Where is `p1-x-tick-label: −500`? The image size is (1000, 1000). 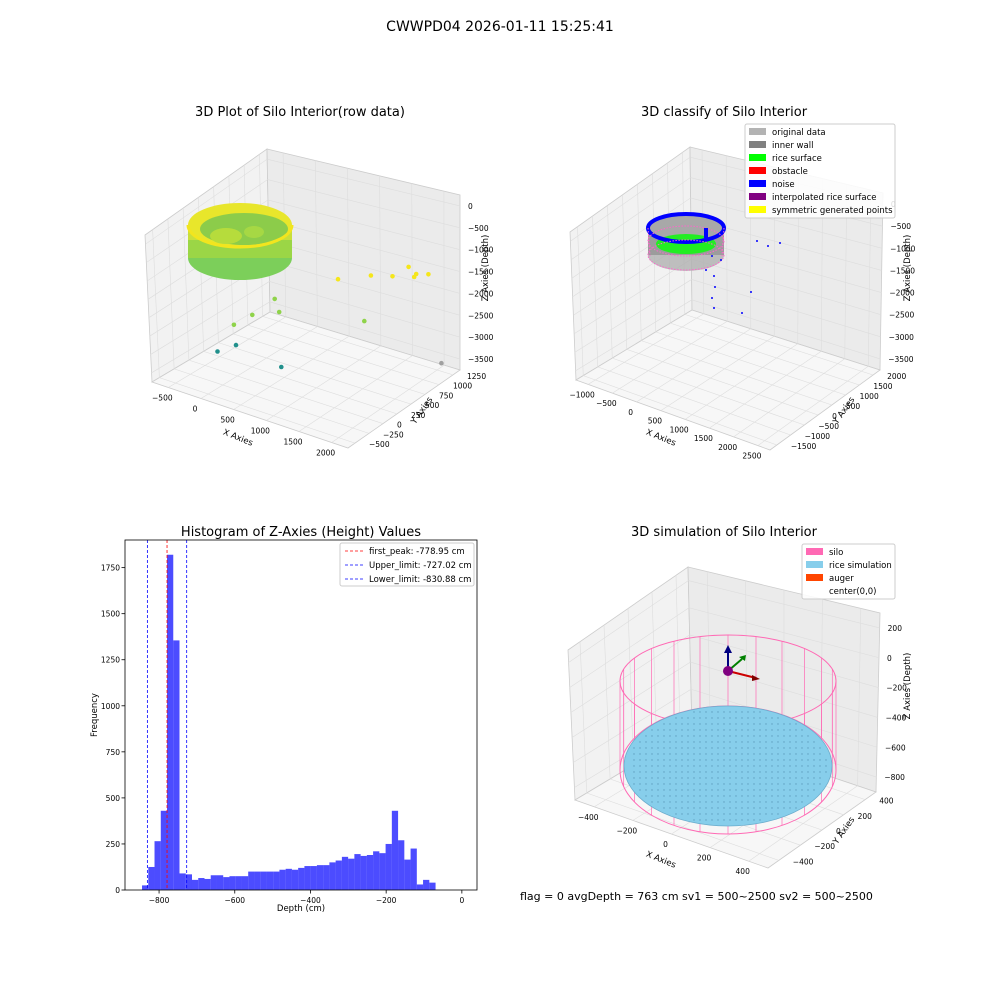
p1-x-tick-label: −500 is located at coordinates (162, 398).